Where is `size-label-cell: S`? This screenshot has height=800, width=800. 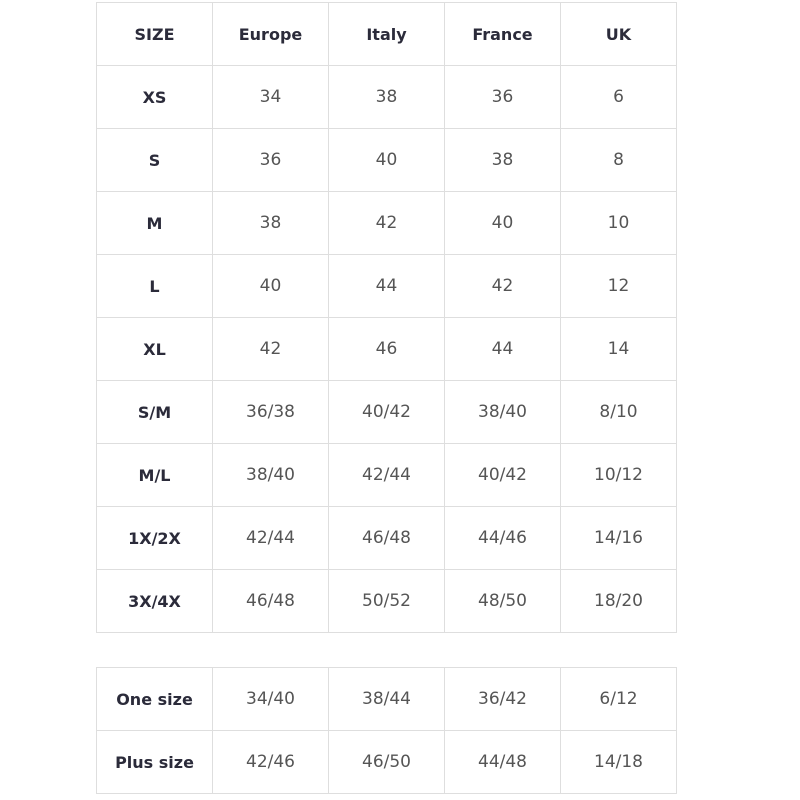
size-label-cell: S is located at coordinates (154, 160).